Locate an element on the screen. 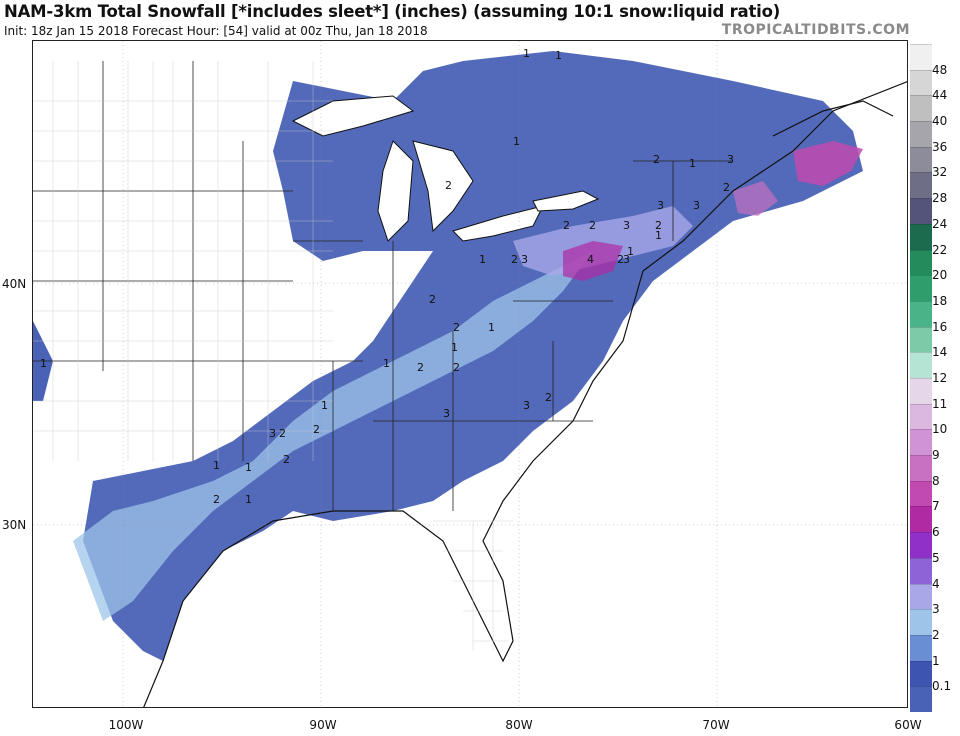 The height and width of the screenshot is (736, 960). legend-label: 0.1 is located at coordinates (942, 686).